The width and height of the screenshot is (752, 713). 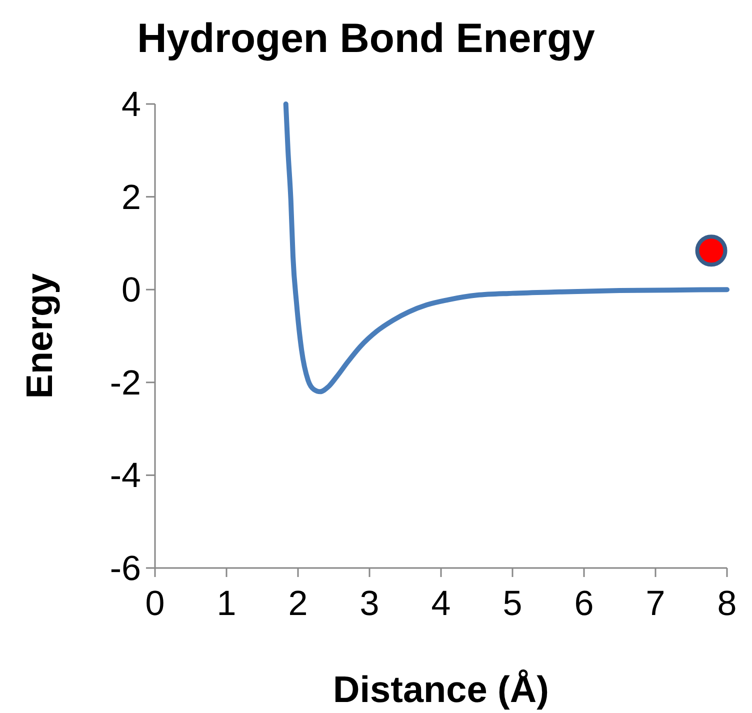 What do you see at coordinates (366, 38) in the screenshot?
I see `chart-title: Hydrogen Bond Energy` at bounding box center [366, 38].